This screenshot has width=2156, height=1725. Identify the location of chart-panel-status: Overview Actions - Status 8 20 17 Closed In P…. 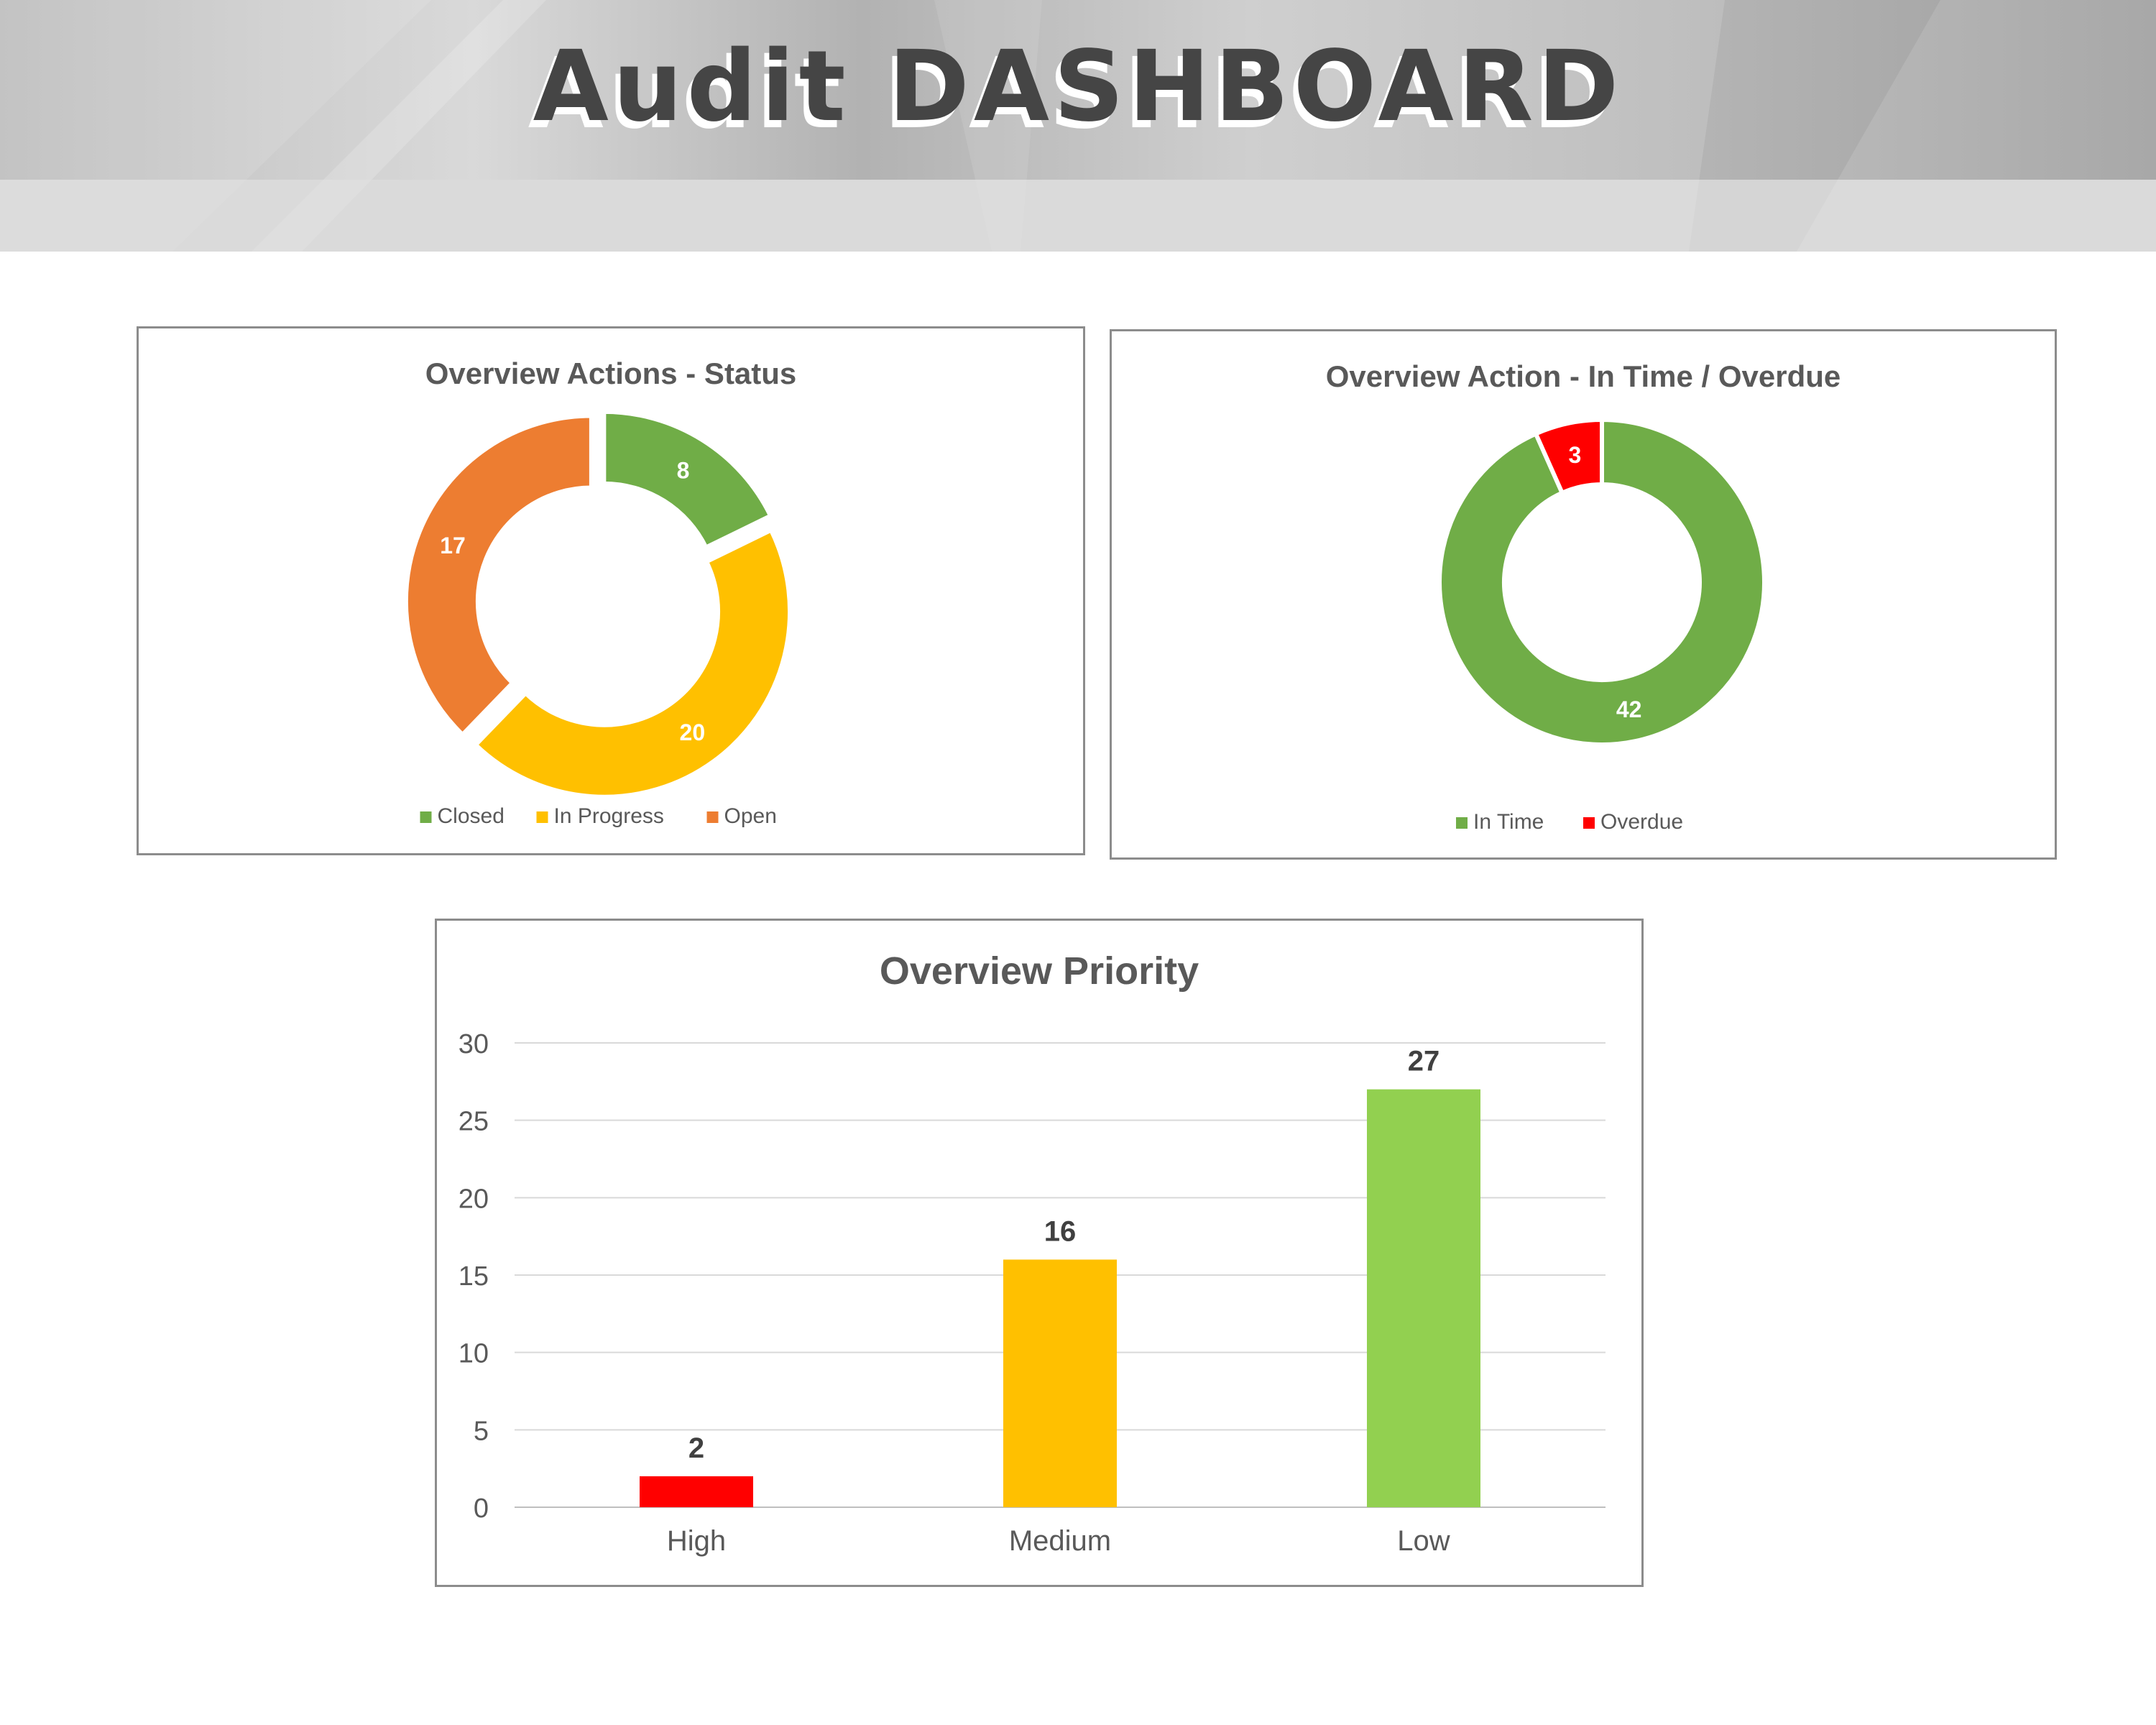
(611, 590).